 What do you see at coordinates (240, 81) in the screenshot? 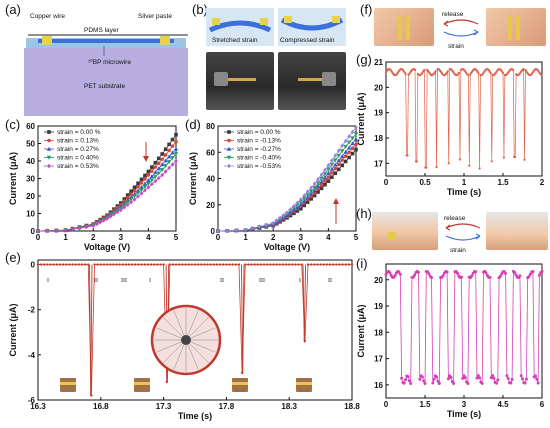
I see `stretched-photo` at bounding box center [240, 81].